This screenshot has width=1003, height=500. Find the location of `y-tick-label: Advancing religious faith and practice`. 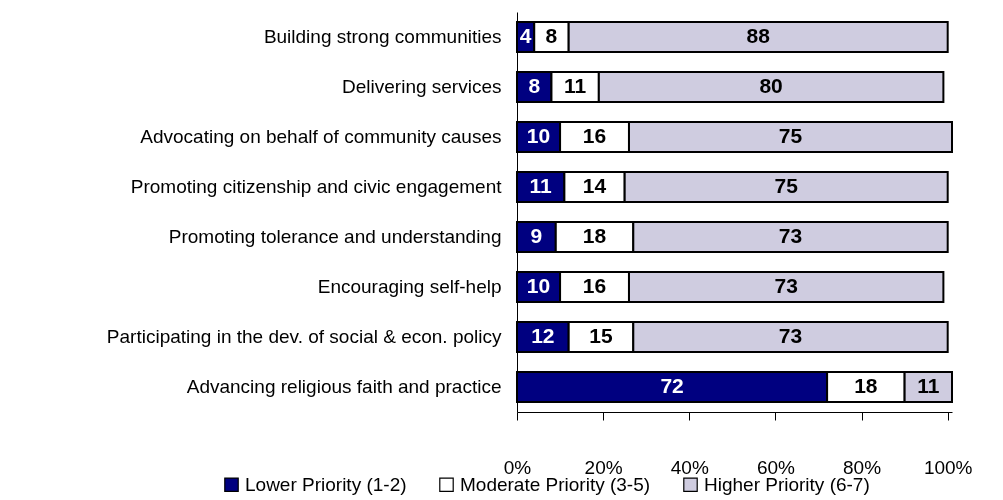

y-tick-label: Advancing religious faith and practice is located at coordinates (344, 386).